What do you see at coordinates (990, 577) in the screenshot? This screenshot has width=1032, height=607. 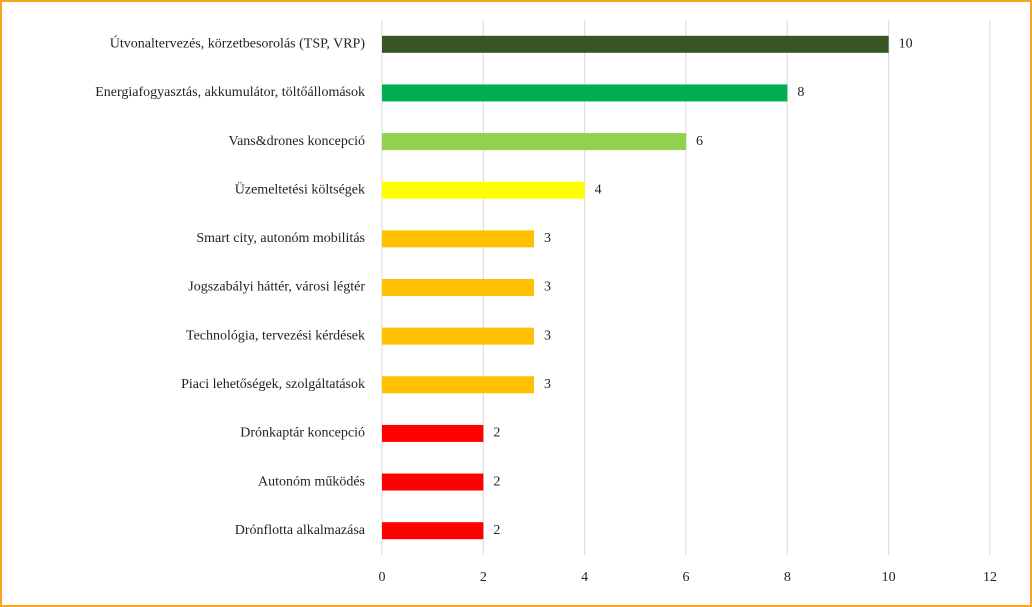 I see `x-tick-label: 12` at bounding box center [990, 577].